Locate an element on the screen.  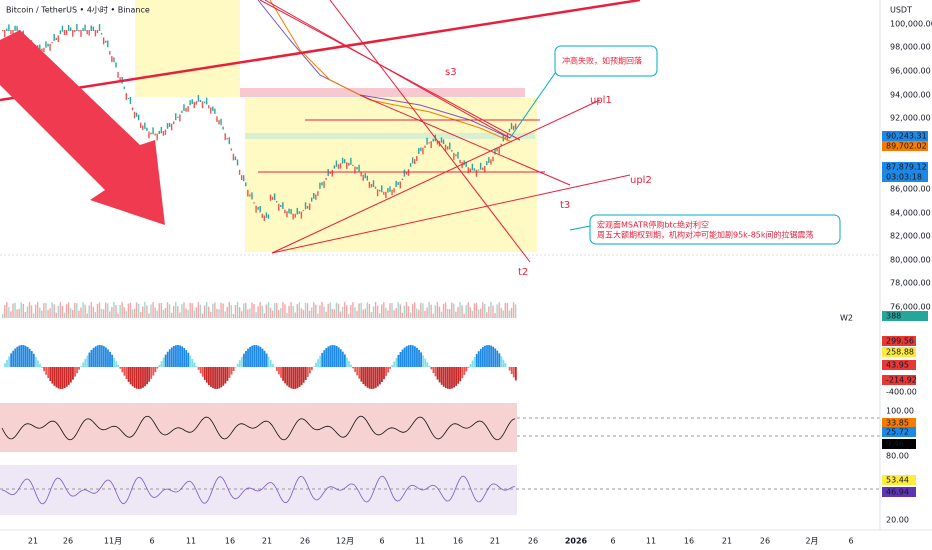
label: upl2 is located at coordinates (641, 180).